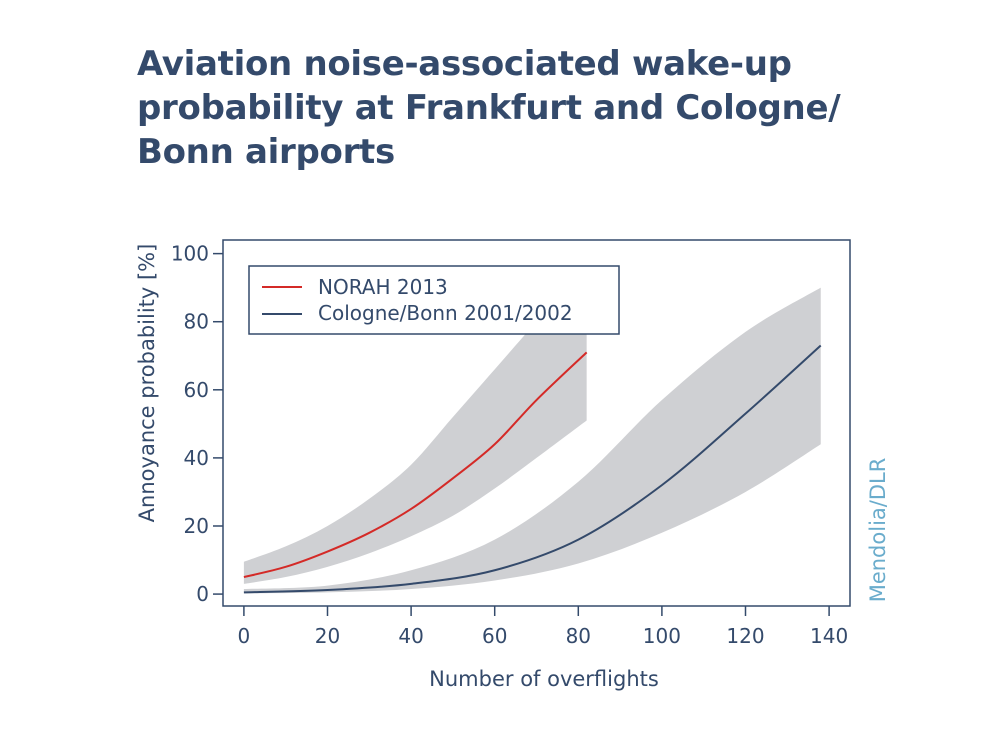 Image resolution: width=1000 pixels, height=750 pixels. What do you see at coordinates (829, 636) in the screenshot?
I see `x-tick-label: 140` at bounding box center [829, 636].